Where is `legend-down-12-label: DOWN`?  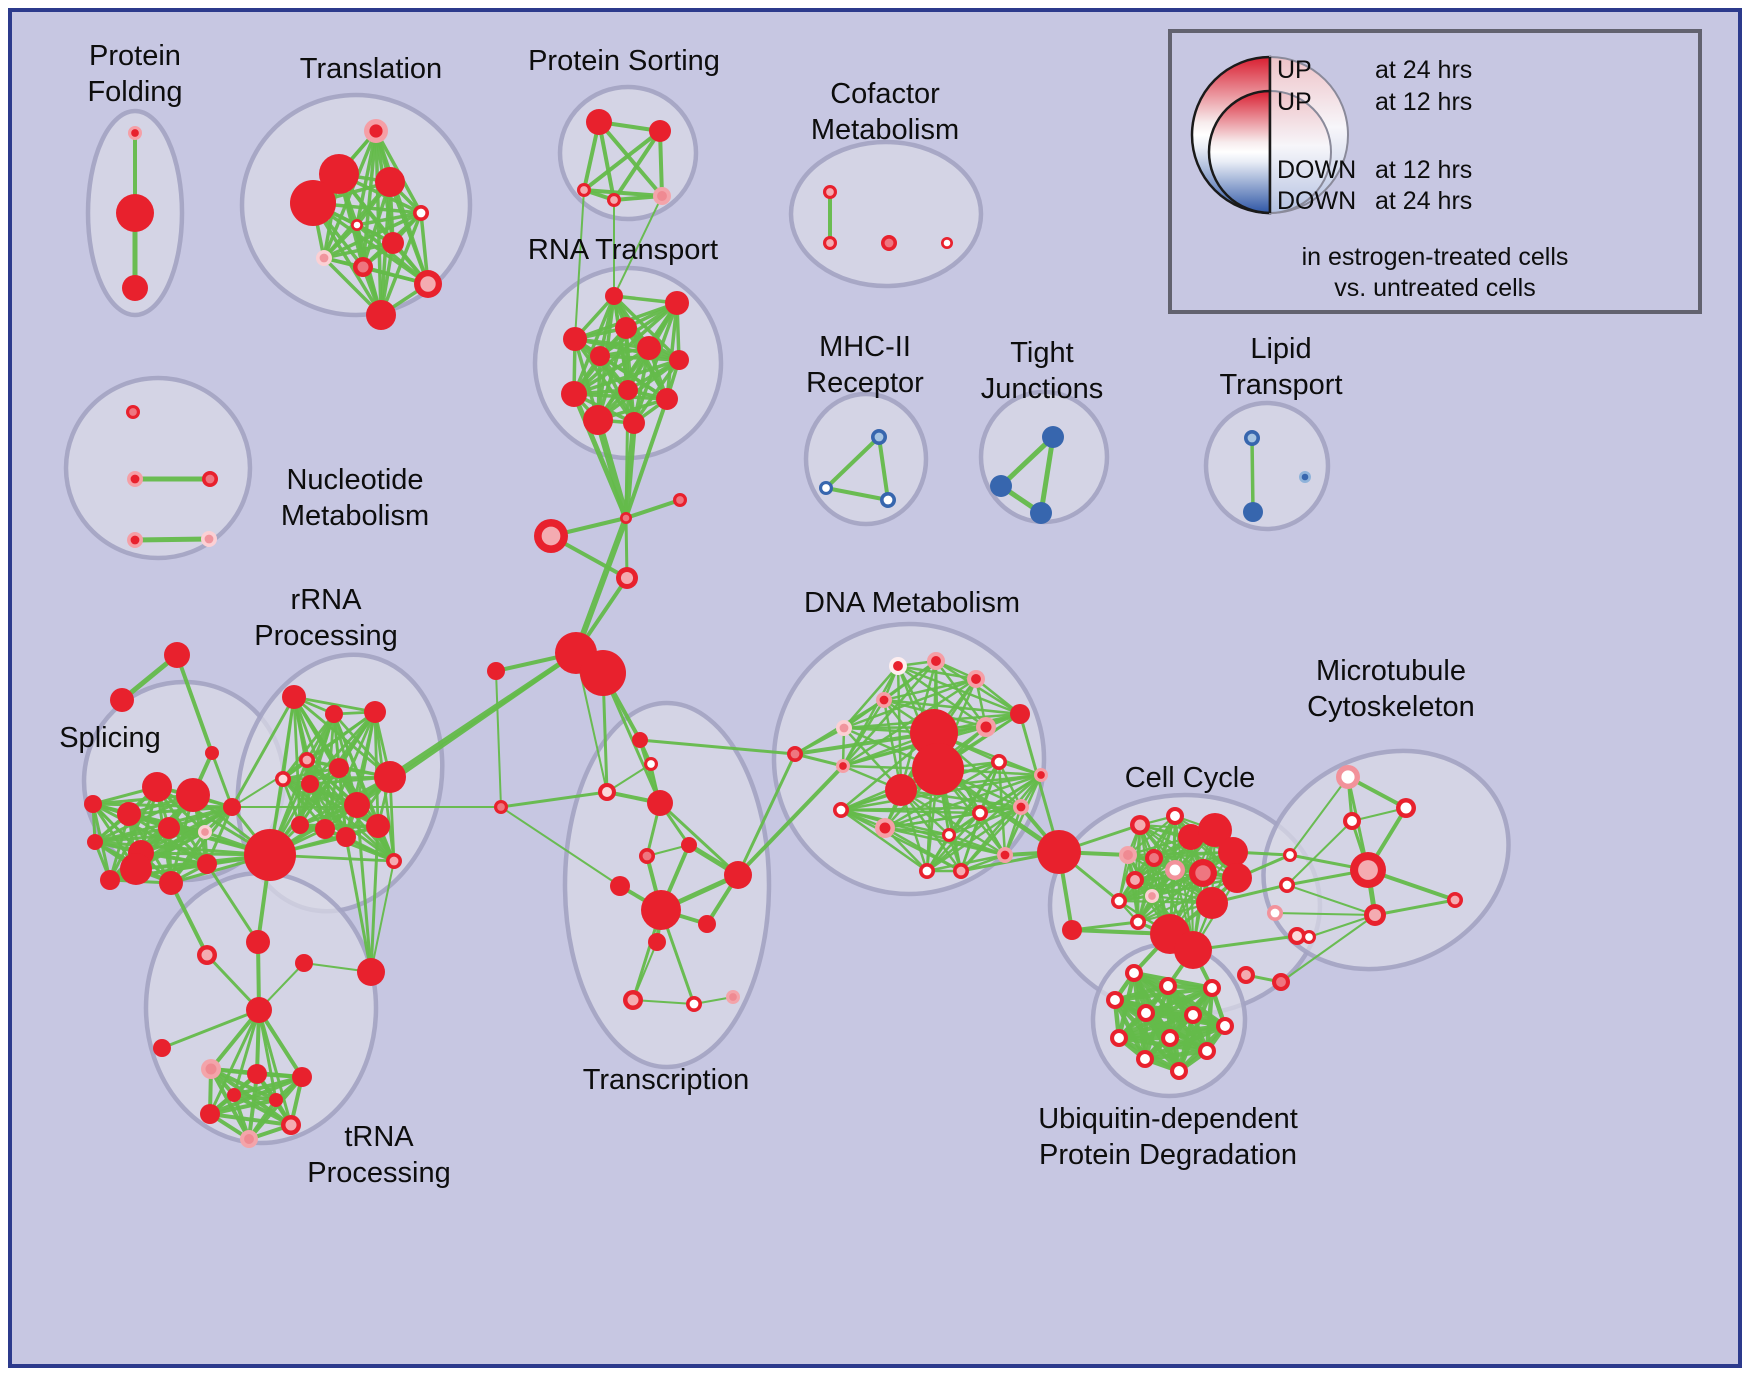 legend-down-12-label: DOWN is located at coordinates (1317, 170).